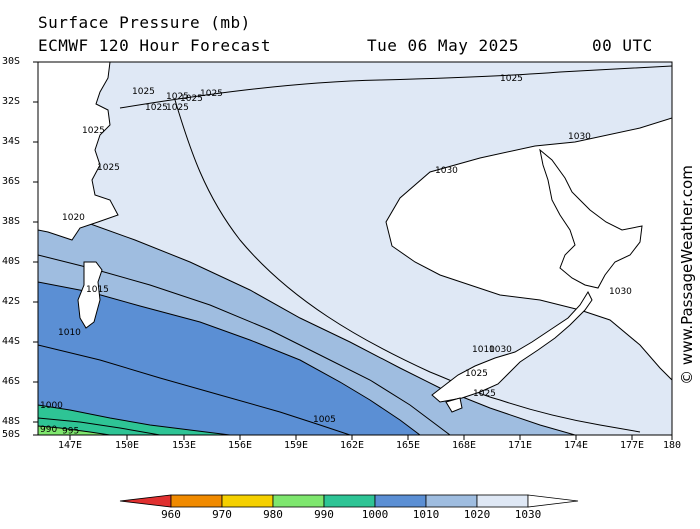 The width and height of the screenshot is (700, 529). Describe the element at coordinates (155, 45) in the screenshot. I see `forecast-model: ECMWF 120 Hour Forecast` at that location.